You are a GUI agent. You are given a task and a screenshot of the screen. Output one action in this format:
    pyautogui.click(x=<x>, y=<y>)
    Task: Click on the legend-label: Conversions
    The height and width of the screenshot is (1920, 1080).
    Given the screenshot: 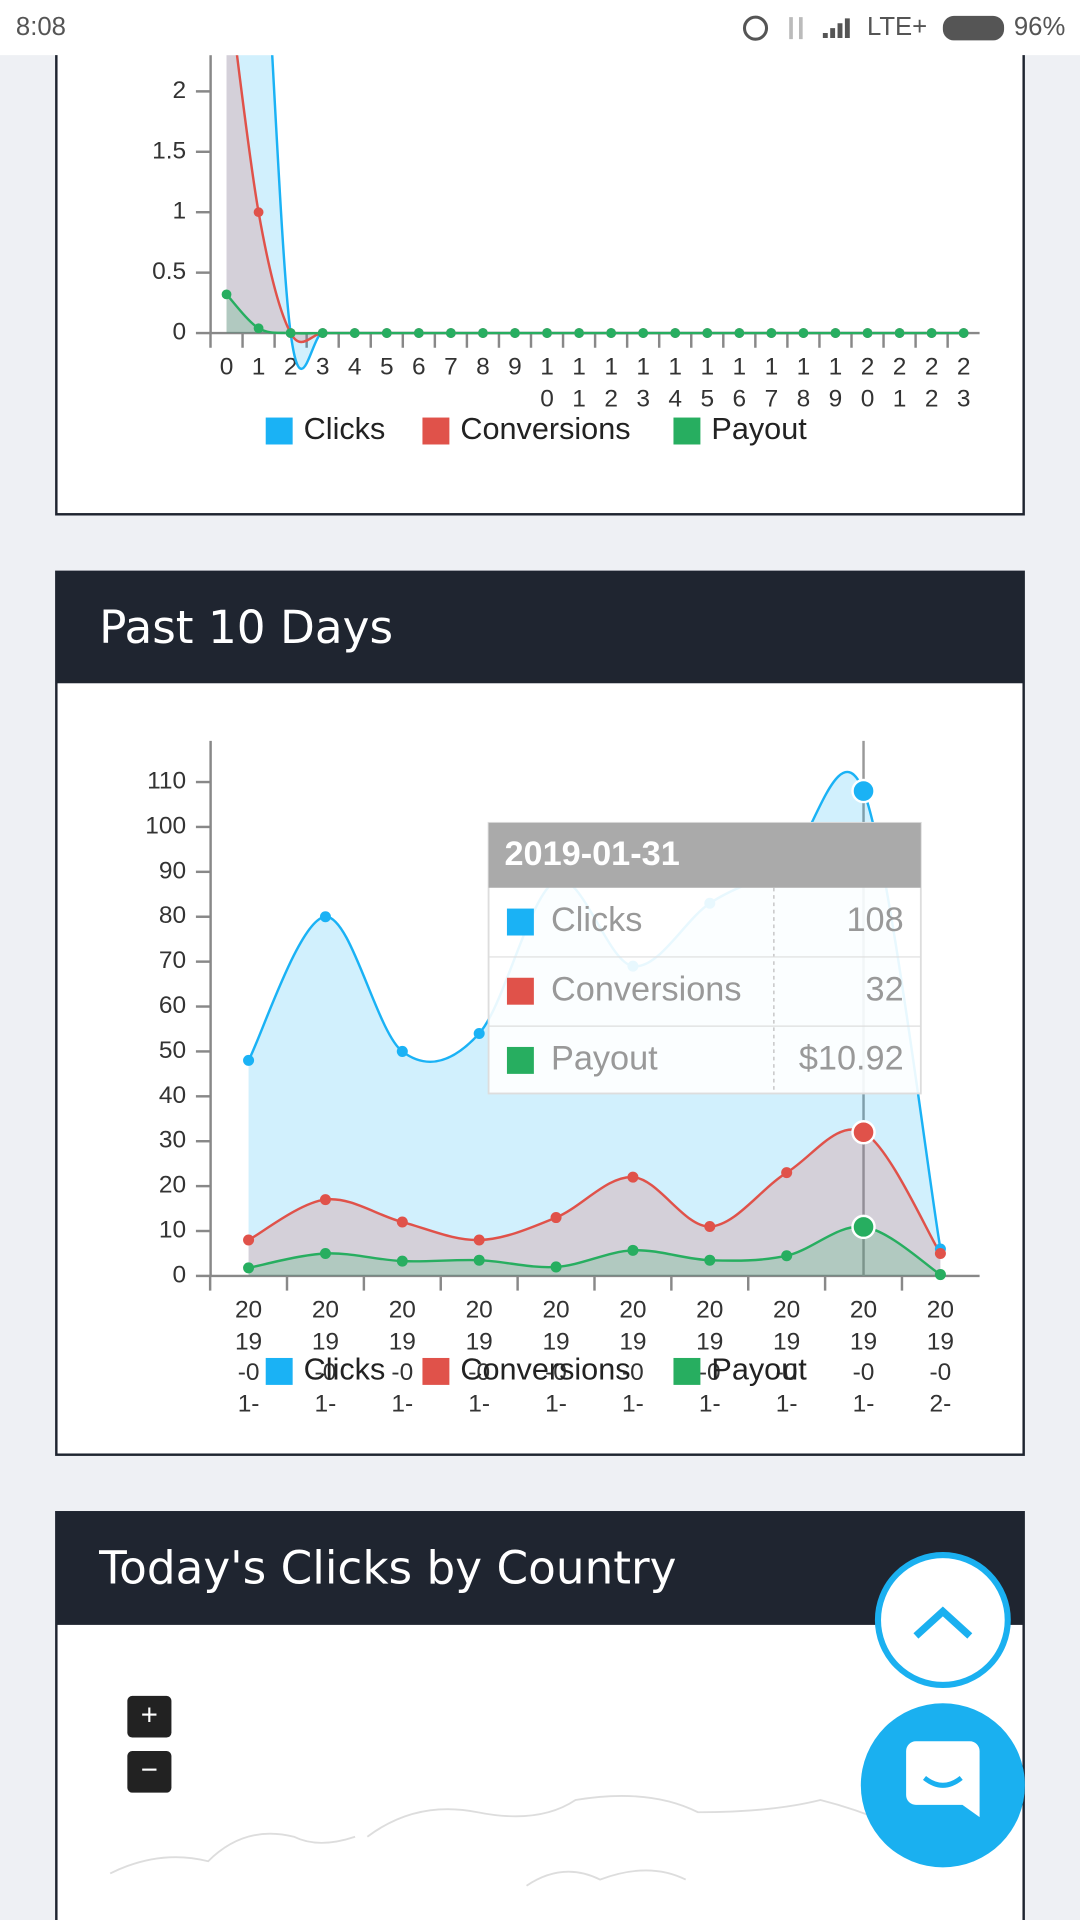 What is the action you would take?
    pyautogui.click(x=545, y=1370)
    